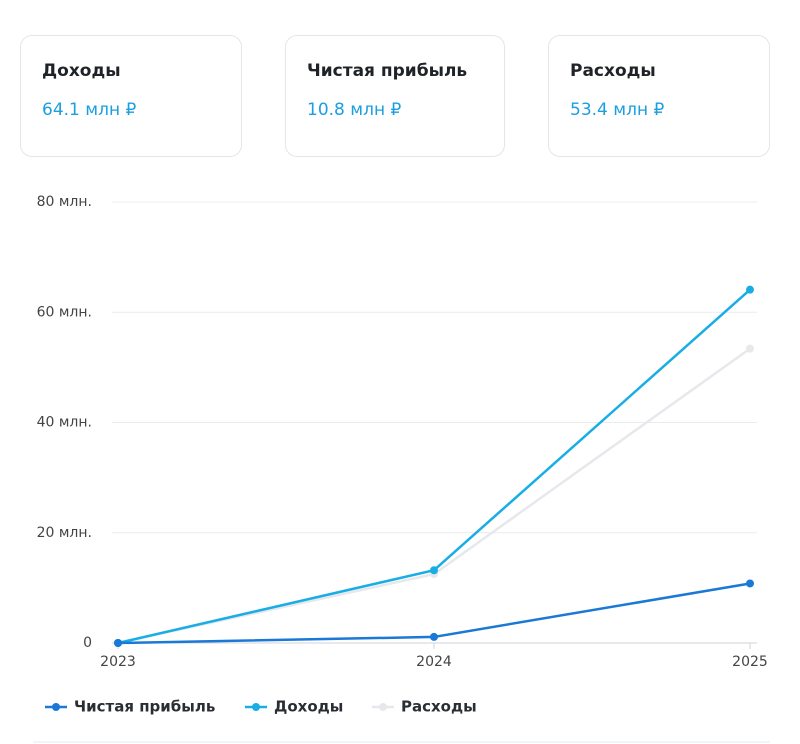  Describe the element at coordinates (395, 96) in the screenshot. I see `card: Чистая прибыль 10.8 млн ₽` at that location.